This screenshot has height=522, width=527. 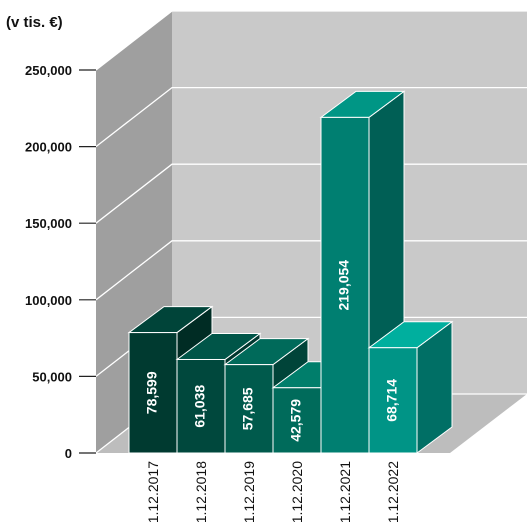 I want to click on y-tick-label: 0, so click(x=68, y=453).